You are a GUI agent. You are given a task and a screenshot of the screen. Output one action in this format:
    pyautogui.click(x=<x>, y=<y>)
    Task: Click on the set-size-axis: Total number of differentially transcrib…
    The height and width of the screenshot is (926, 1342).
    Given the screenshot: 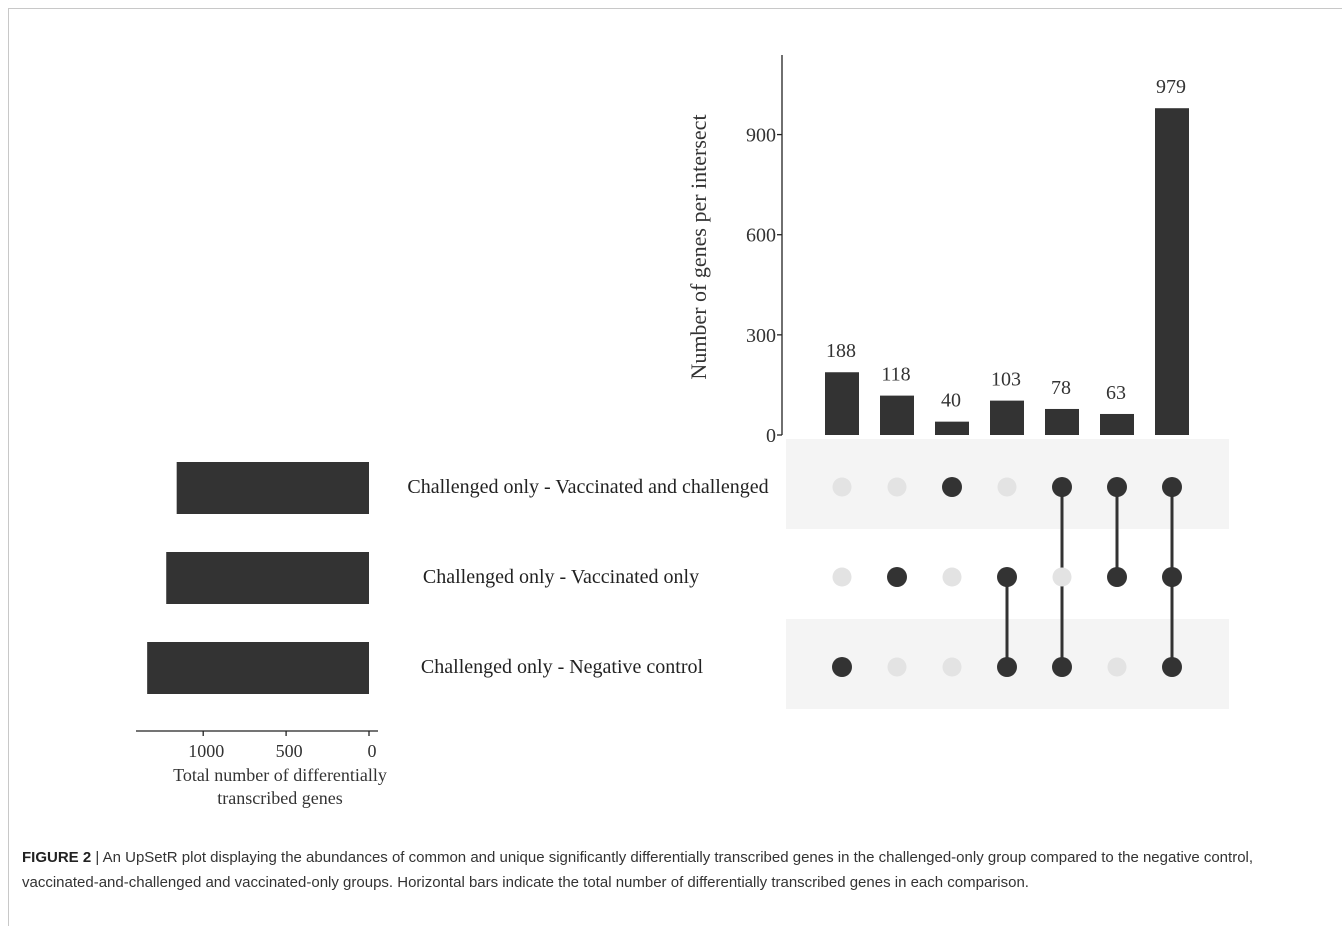 What is the action you would take?
    pyautogui.click(x=261, y=769)
    